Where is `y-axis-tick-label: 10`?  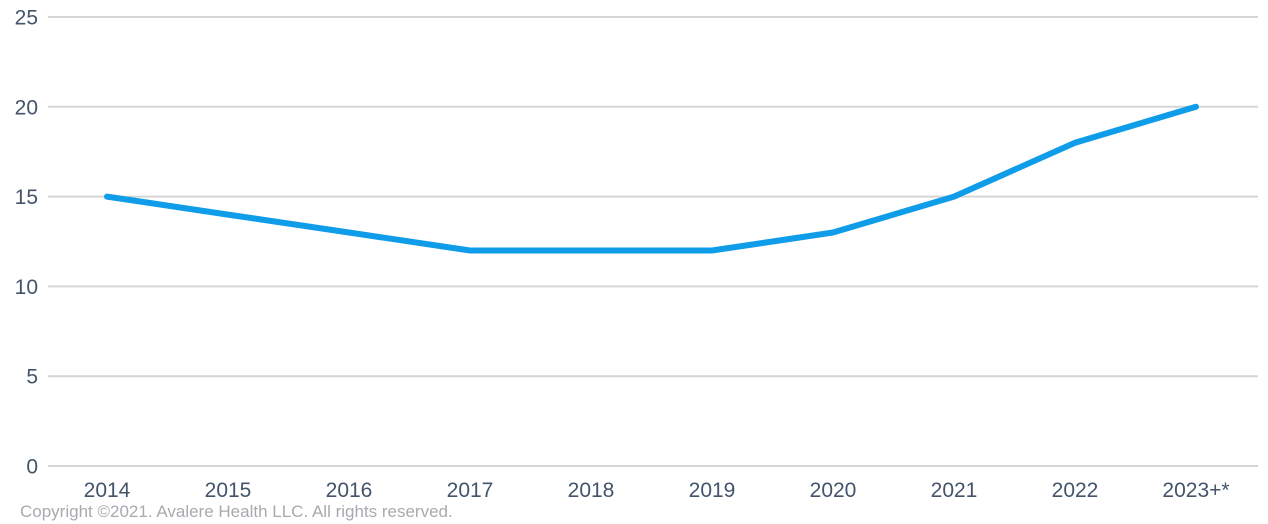
y-axis-tick-label: 10 is located at coordinates (26, 287).